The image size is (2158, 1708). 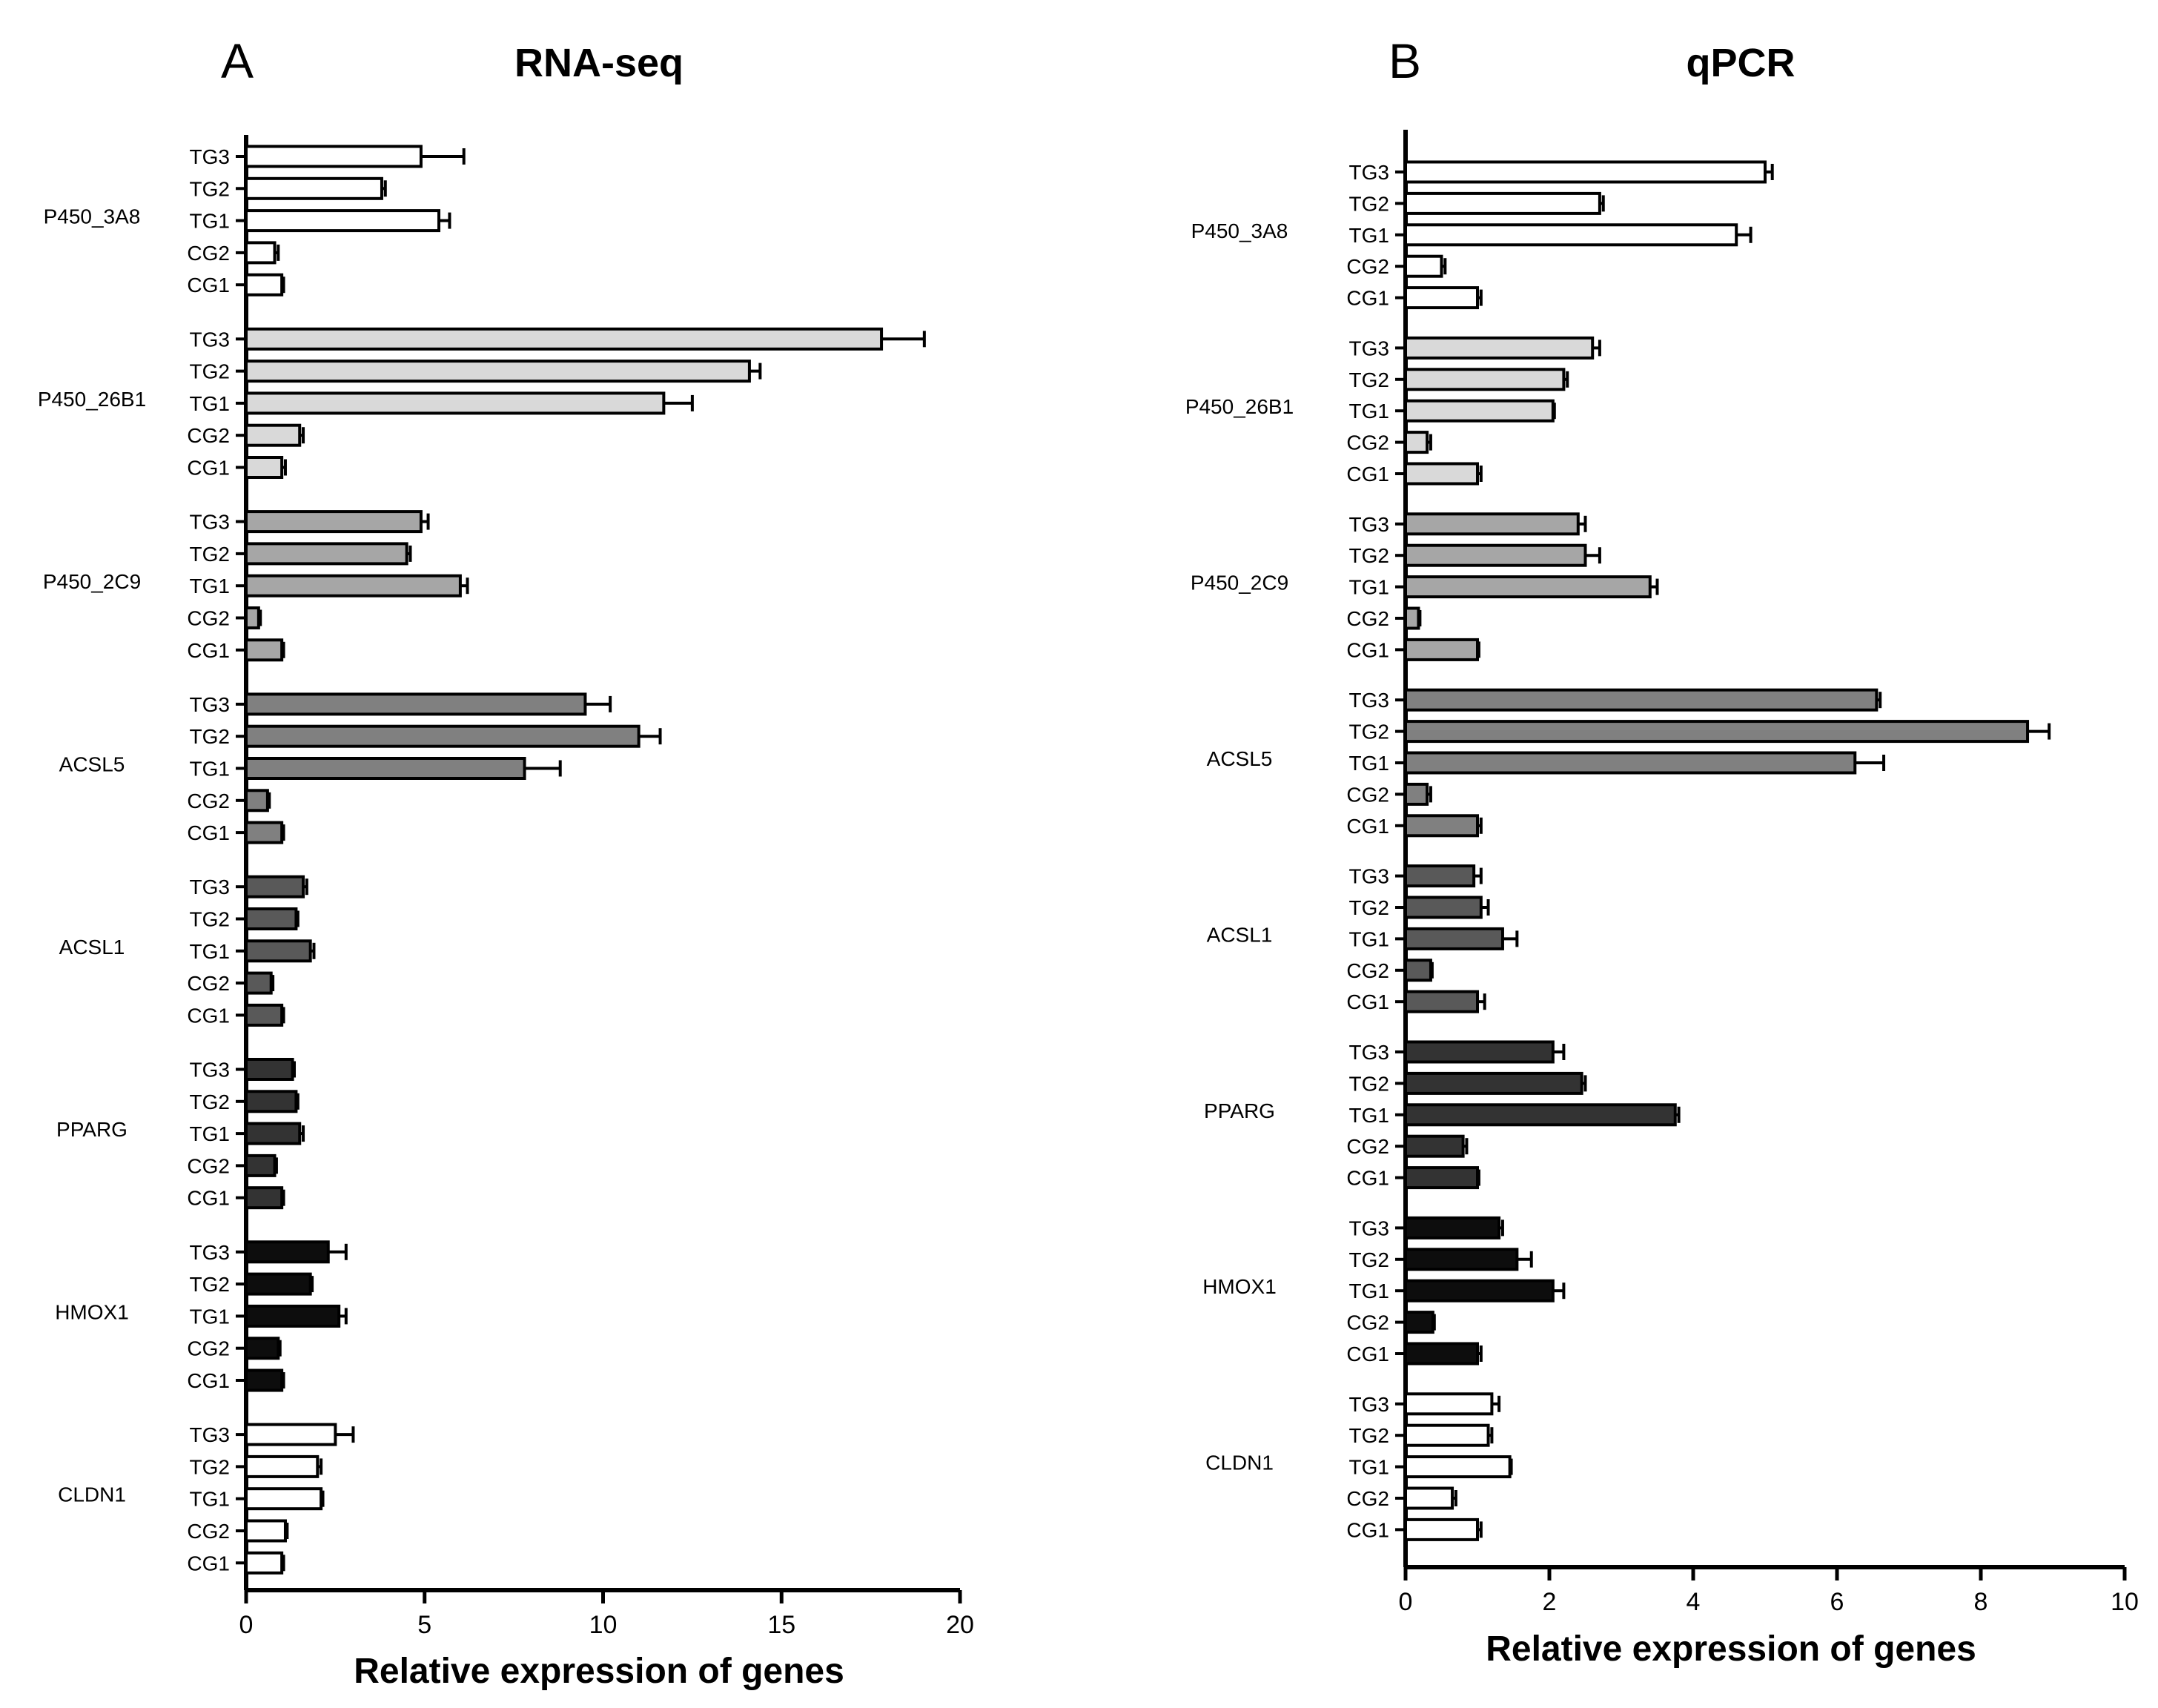 I want to click on bar-PPARG-TG2, so click(x=1493, y=1083).